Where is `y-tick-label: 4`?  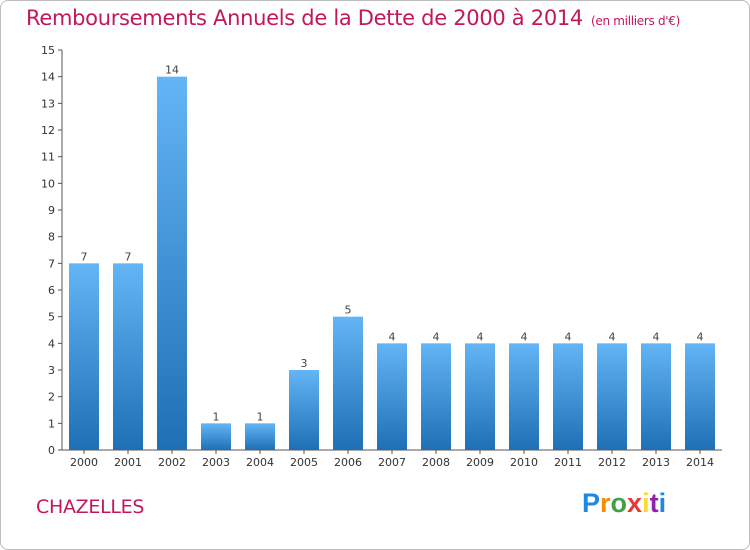
y-tick-label: 4 is located at coordinates (51, 343).